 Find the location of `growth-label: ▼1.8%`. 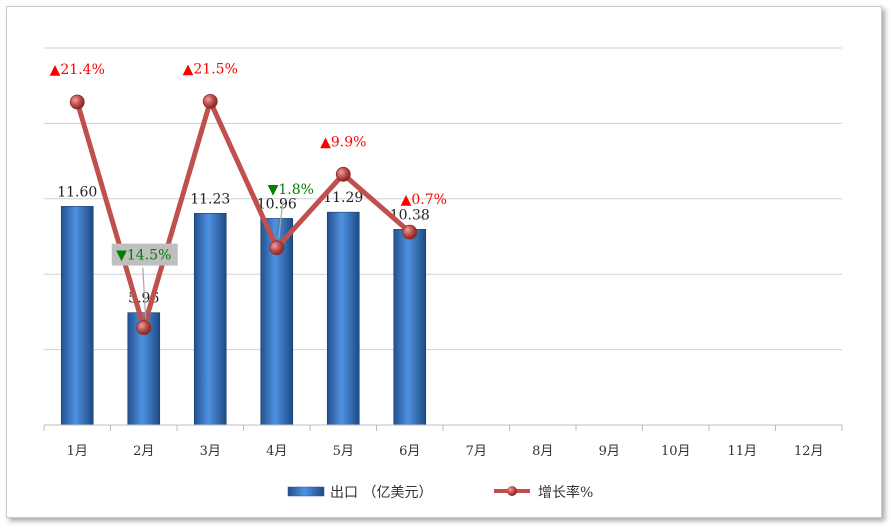

growth-label: ▼1.8% is located at coordinates (291, 190).